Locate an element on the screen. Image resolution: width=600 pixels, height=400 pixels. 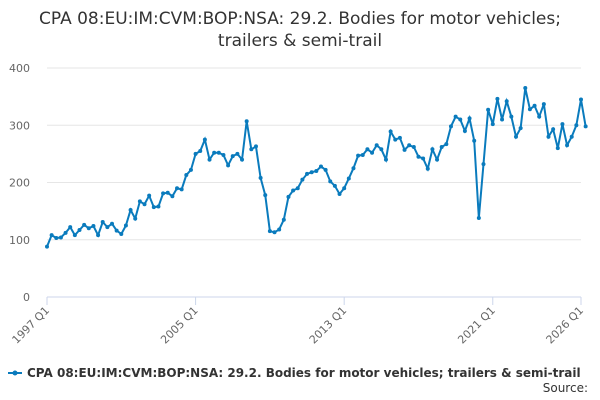
y-tick-label: 100 is located at coordinates (19, 240).